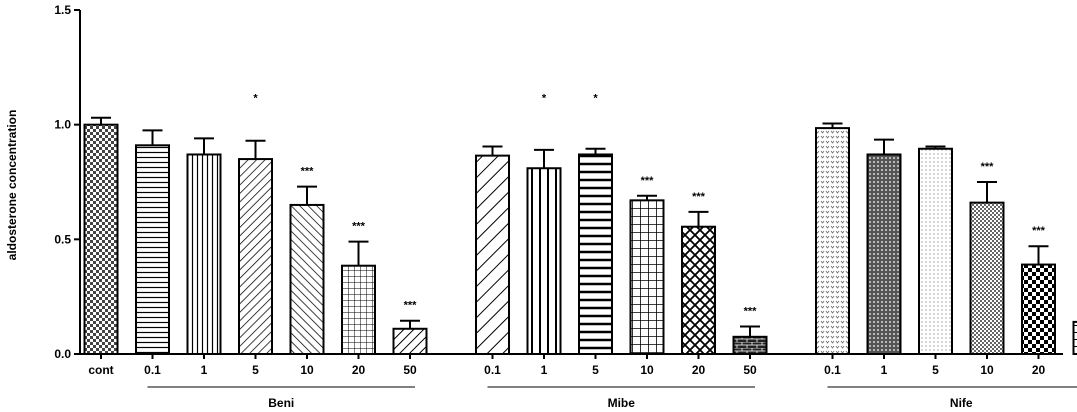 The height and width of the screenshot is (412, 1077). What do you see at coordinates (281, 403) in the screenshot?
I see `group-label: Beni` at bounding box center [281, 403].